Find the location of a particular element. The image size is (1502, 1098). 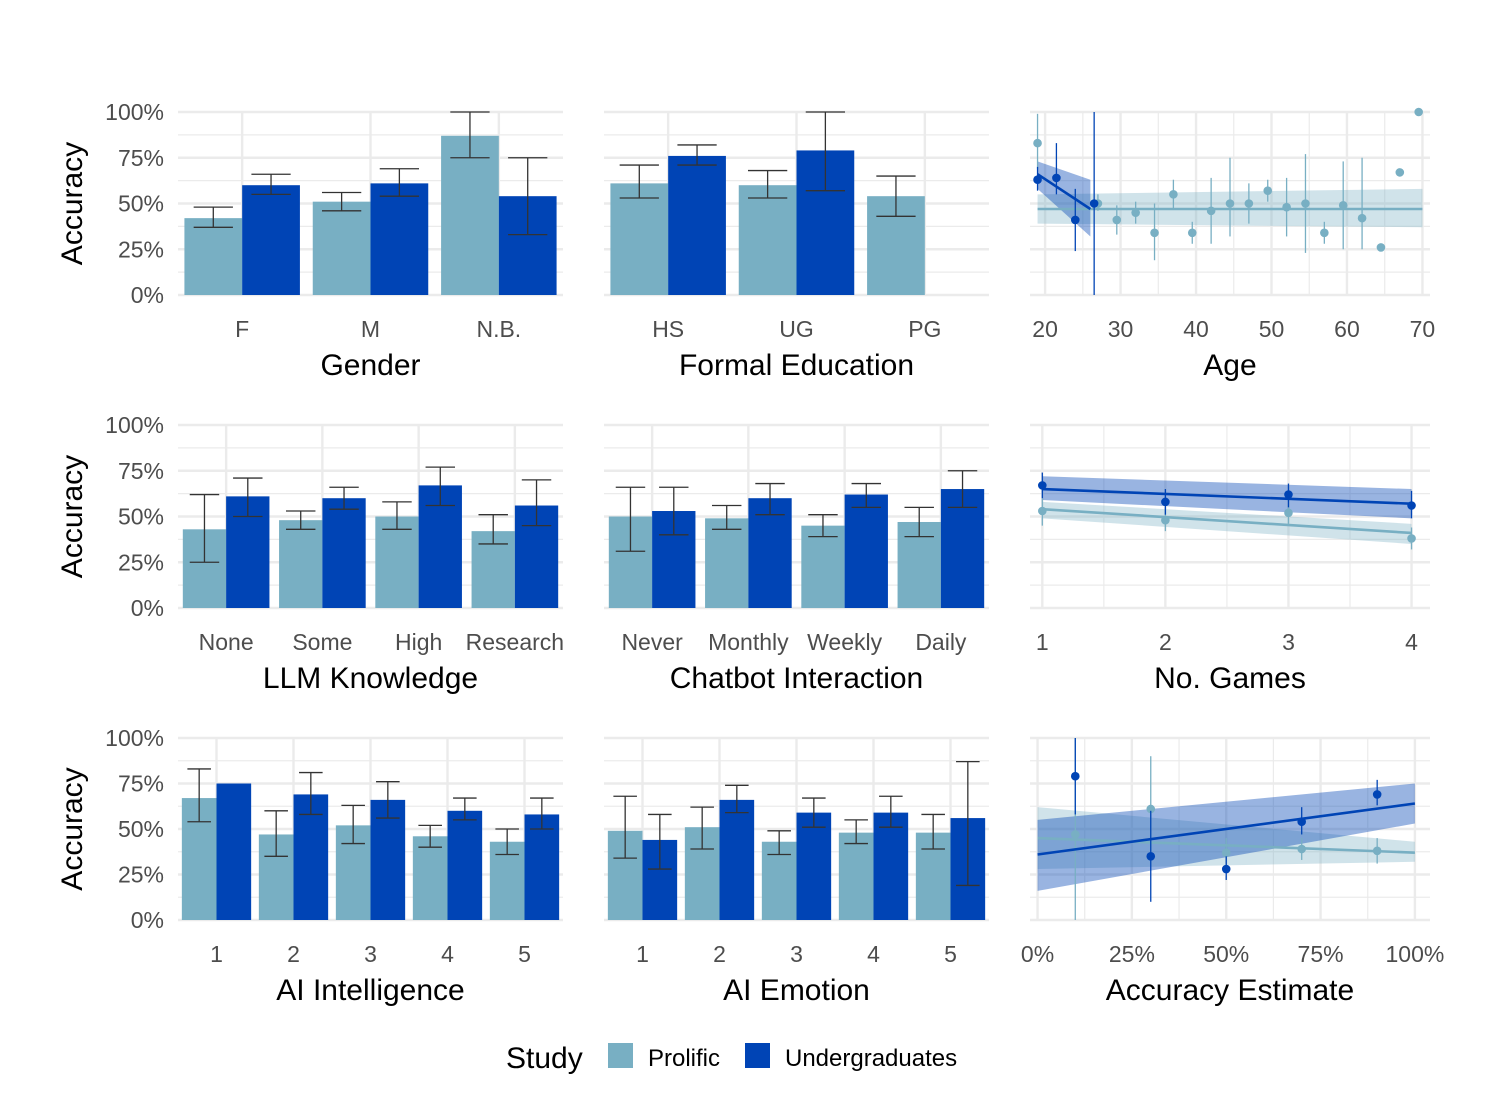

panel-gender: F M N.B. 0% 25% 50% 75% 100% Accuracy Gender is located at coordinates (309, 240).